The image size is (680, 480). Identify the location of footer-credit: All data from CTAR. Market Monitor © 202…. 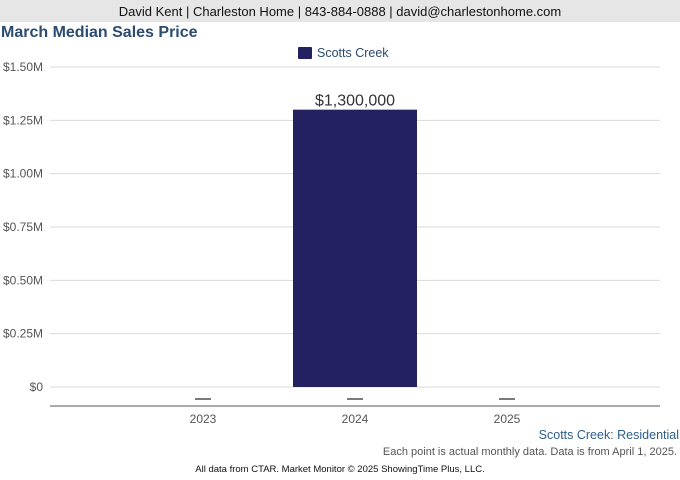
(340, 469).